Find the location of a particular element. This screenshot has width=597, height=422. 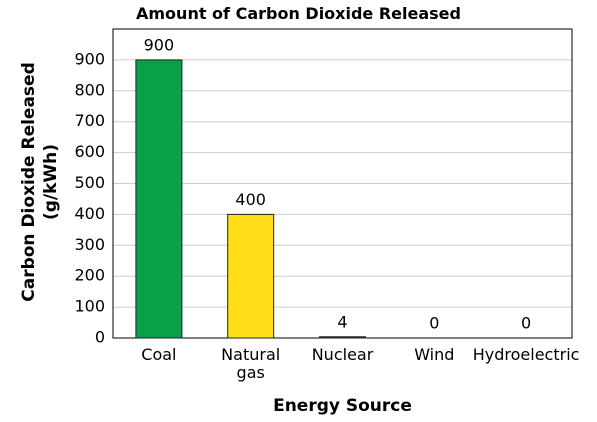

x-tick-label: Coal is located at coordinates (159, 354).